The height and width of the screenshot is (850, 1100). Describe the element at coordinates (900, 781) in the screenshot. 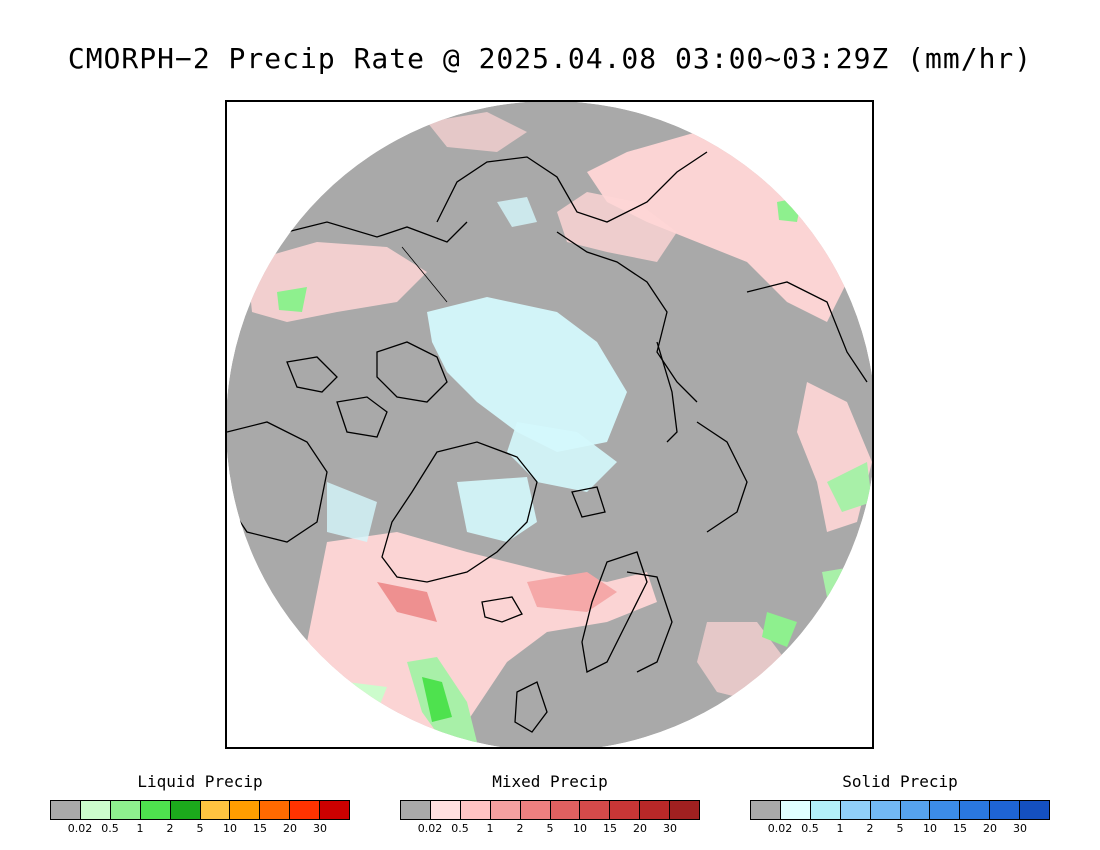

I see `legend-title: Solid Precip` at that location.